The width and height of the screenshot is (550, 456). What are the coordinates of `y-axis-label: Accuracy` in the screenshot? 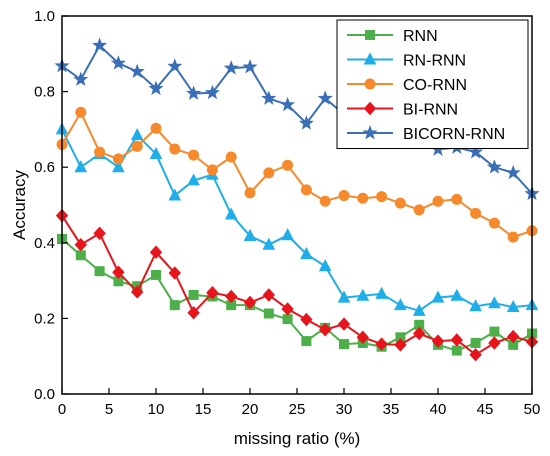 It's located at (19, 205).